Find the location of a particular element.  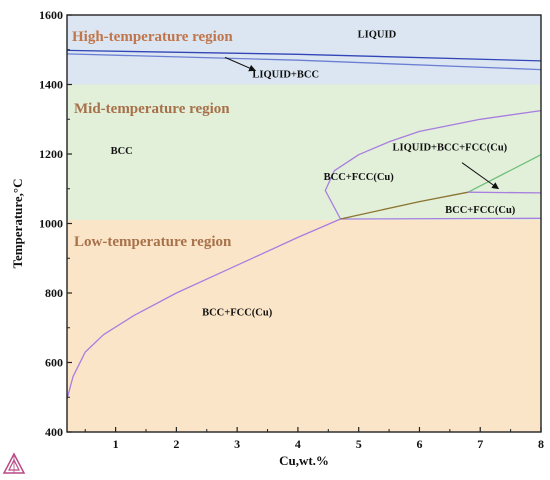

x-tick-label-3: 4 is located at coordinates (298, 444).